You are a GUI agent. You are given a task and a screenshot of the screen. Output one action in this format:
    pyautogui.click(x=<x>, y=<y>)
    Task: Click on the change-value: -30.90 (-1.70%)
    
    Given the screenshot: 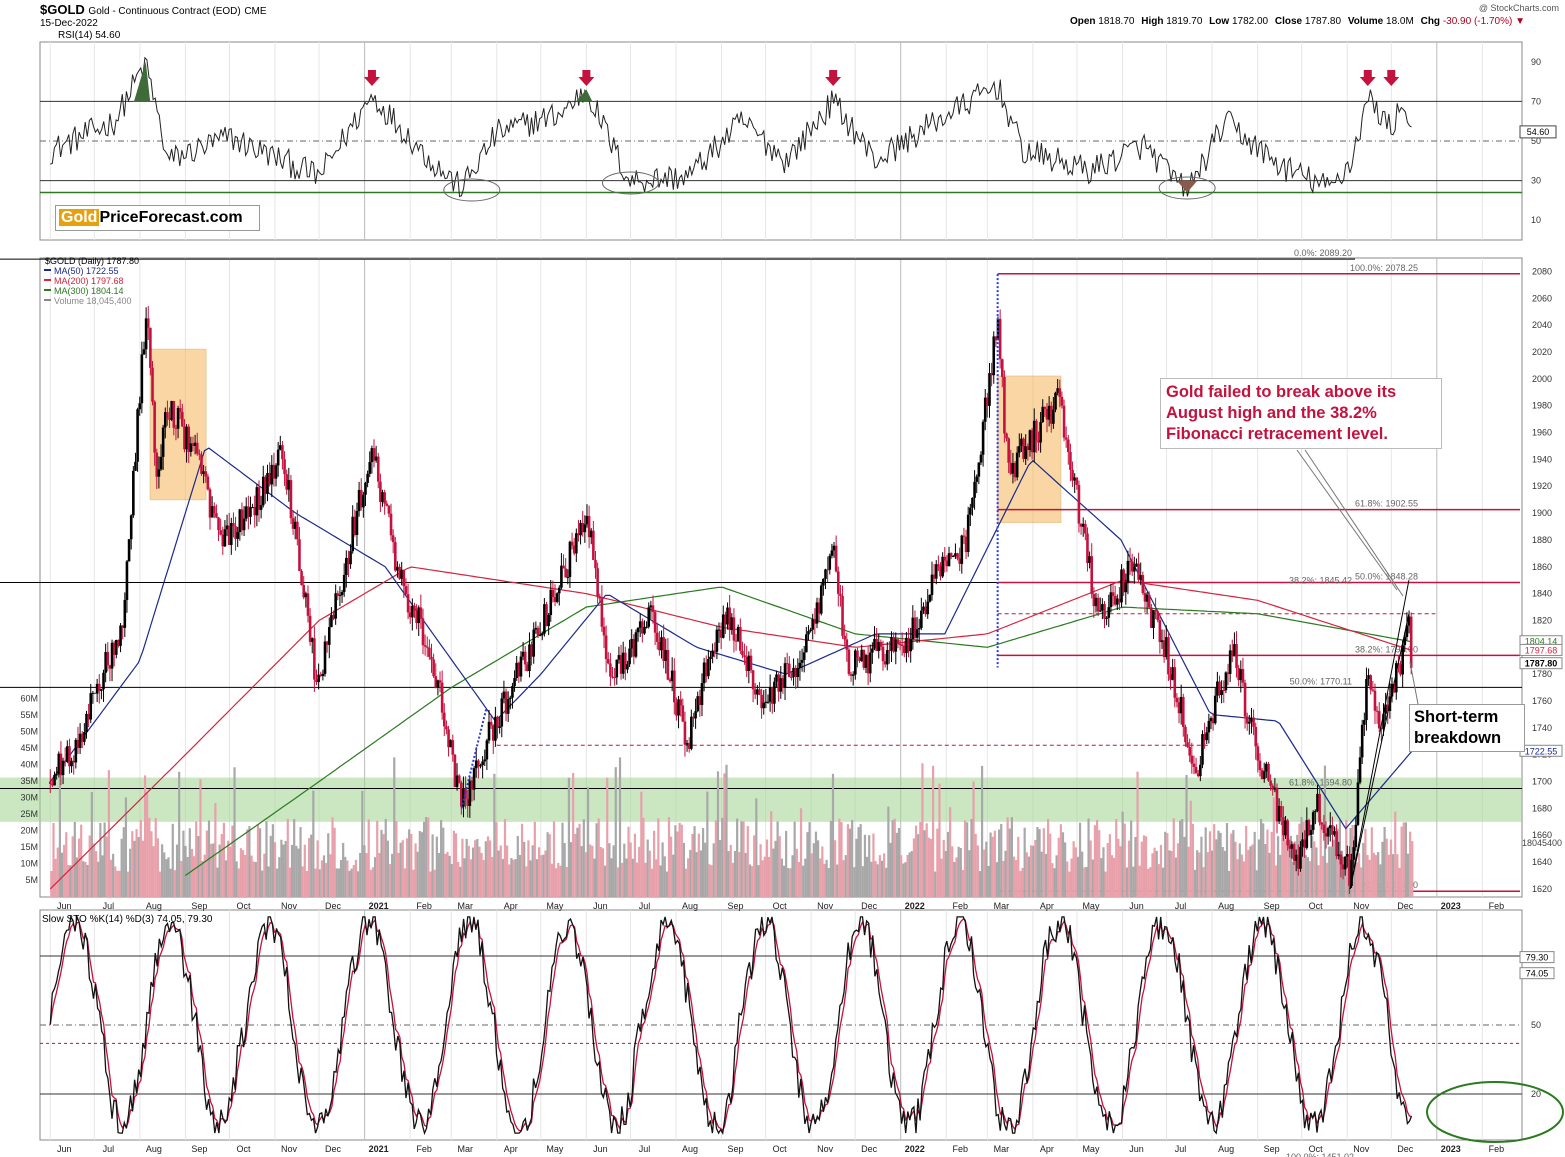 What is the action you would take?
    pyautogui.click(x=1477, y=21)
    